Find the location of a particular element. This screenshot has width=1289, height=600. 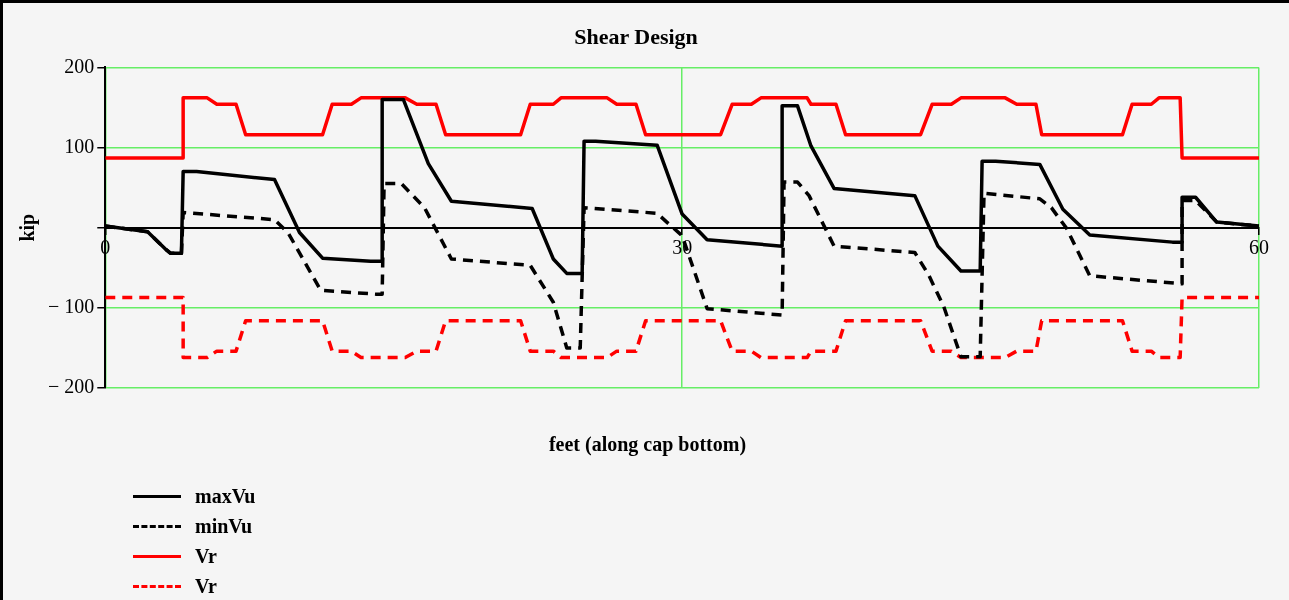

x-axis-title: feet (along cap bottom) is located at coordinates (647, 444).